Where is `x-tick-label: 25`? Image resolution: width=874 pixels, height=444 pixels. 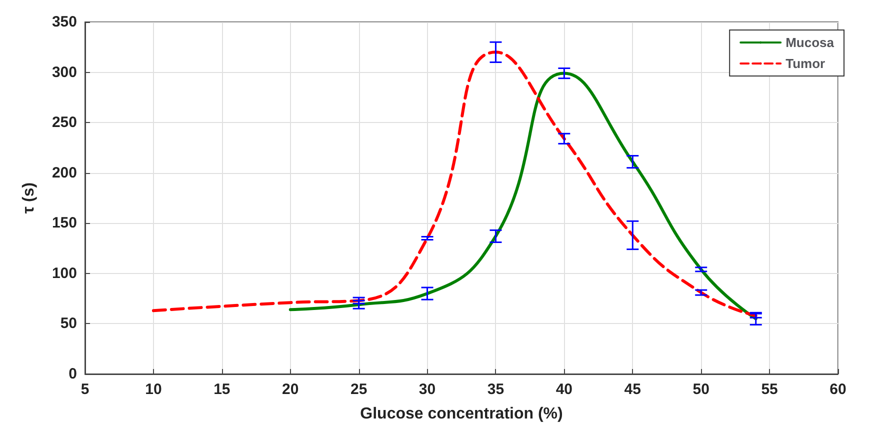 x-tick-label: 25 is located at coordinates (359, 389).